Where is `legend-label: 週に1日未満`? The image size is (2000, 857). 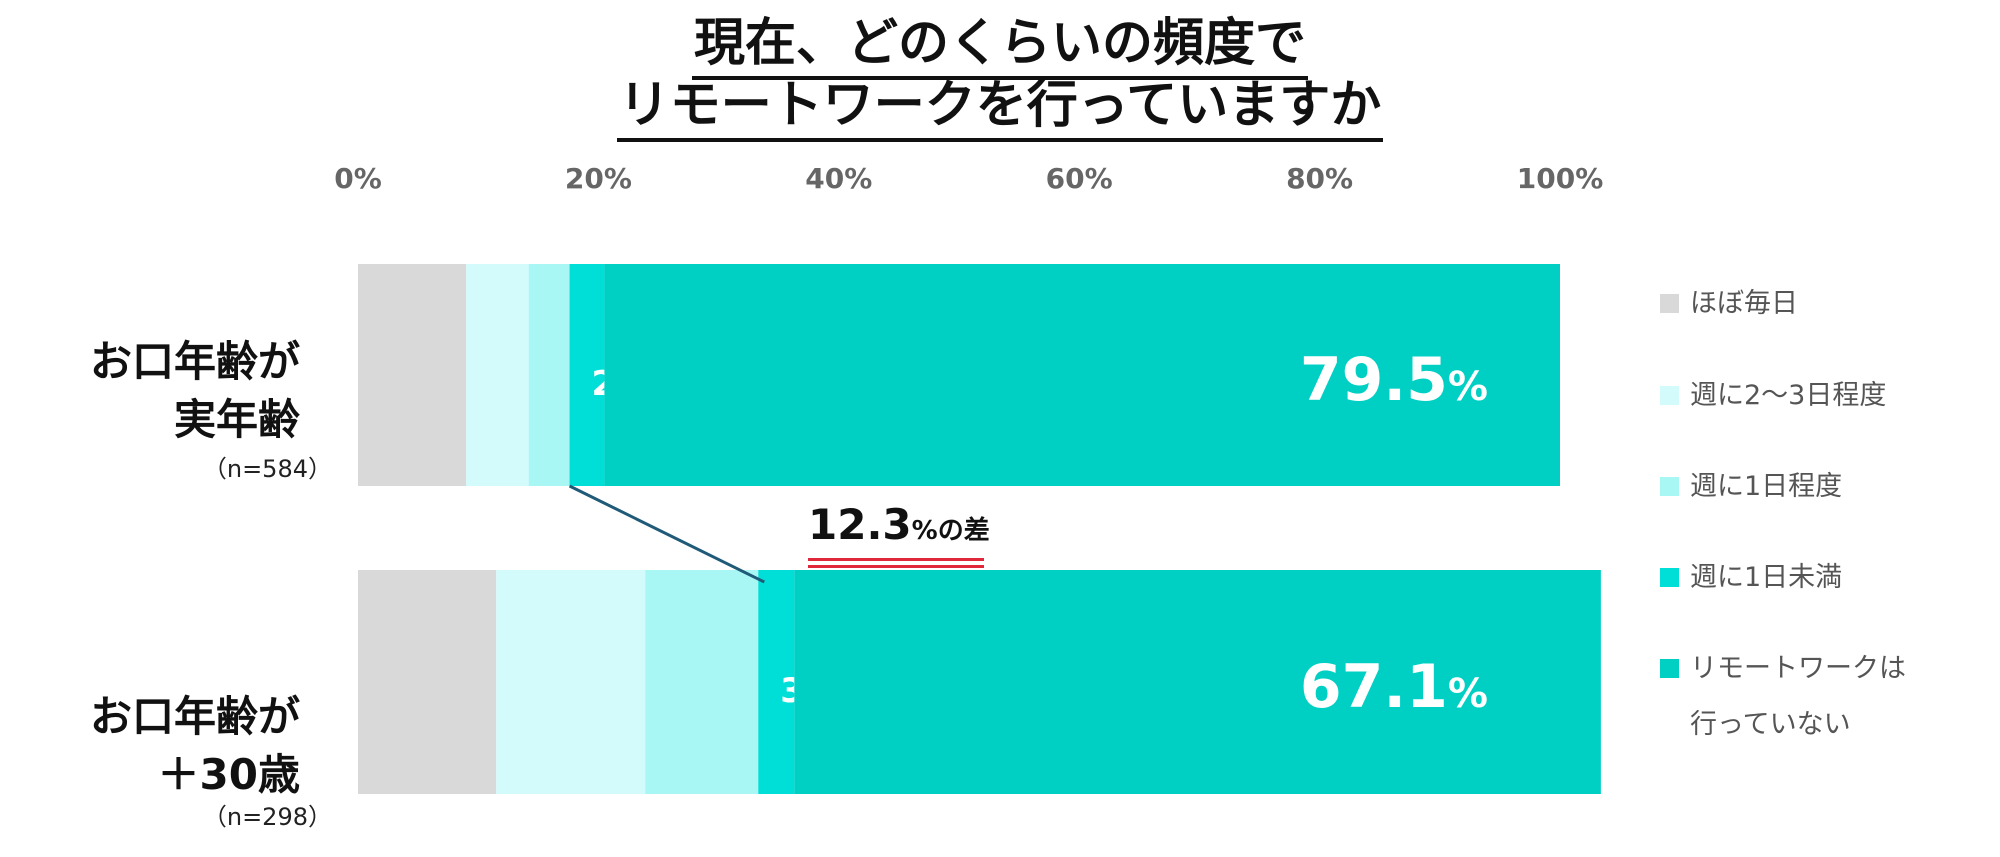 legend-label: 週に1日未満 is located at coordinates (1766, 577).